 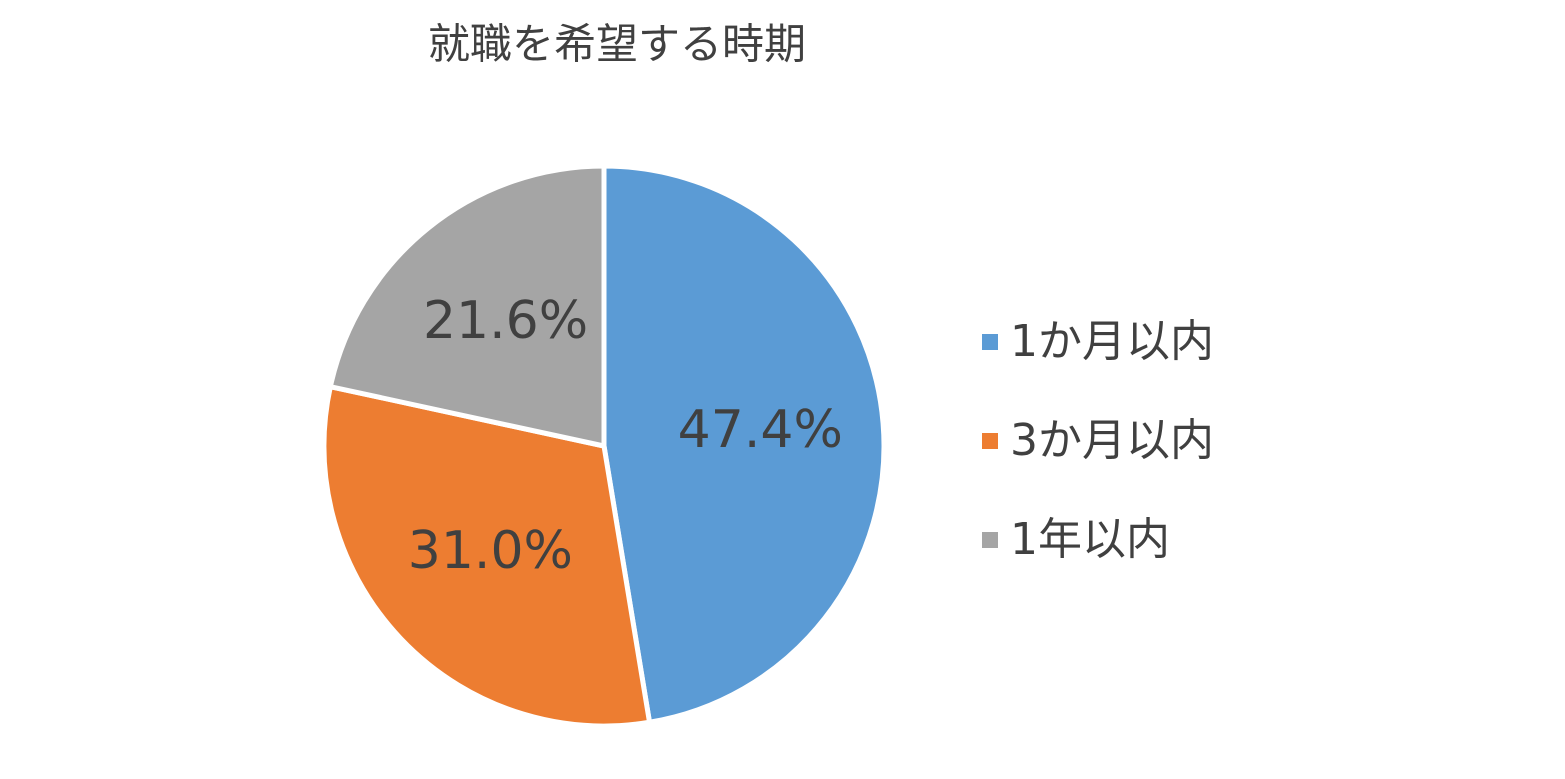 What do you see at coordinates (760, 430) in the screenshot?
I see `data-label: 47.4%` at bounding box center [760, 430].